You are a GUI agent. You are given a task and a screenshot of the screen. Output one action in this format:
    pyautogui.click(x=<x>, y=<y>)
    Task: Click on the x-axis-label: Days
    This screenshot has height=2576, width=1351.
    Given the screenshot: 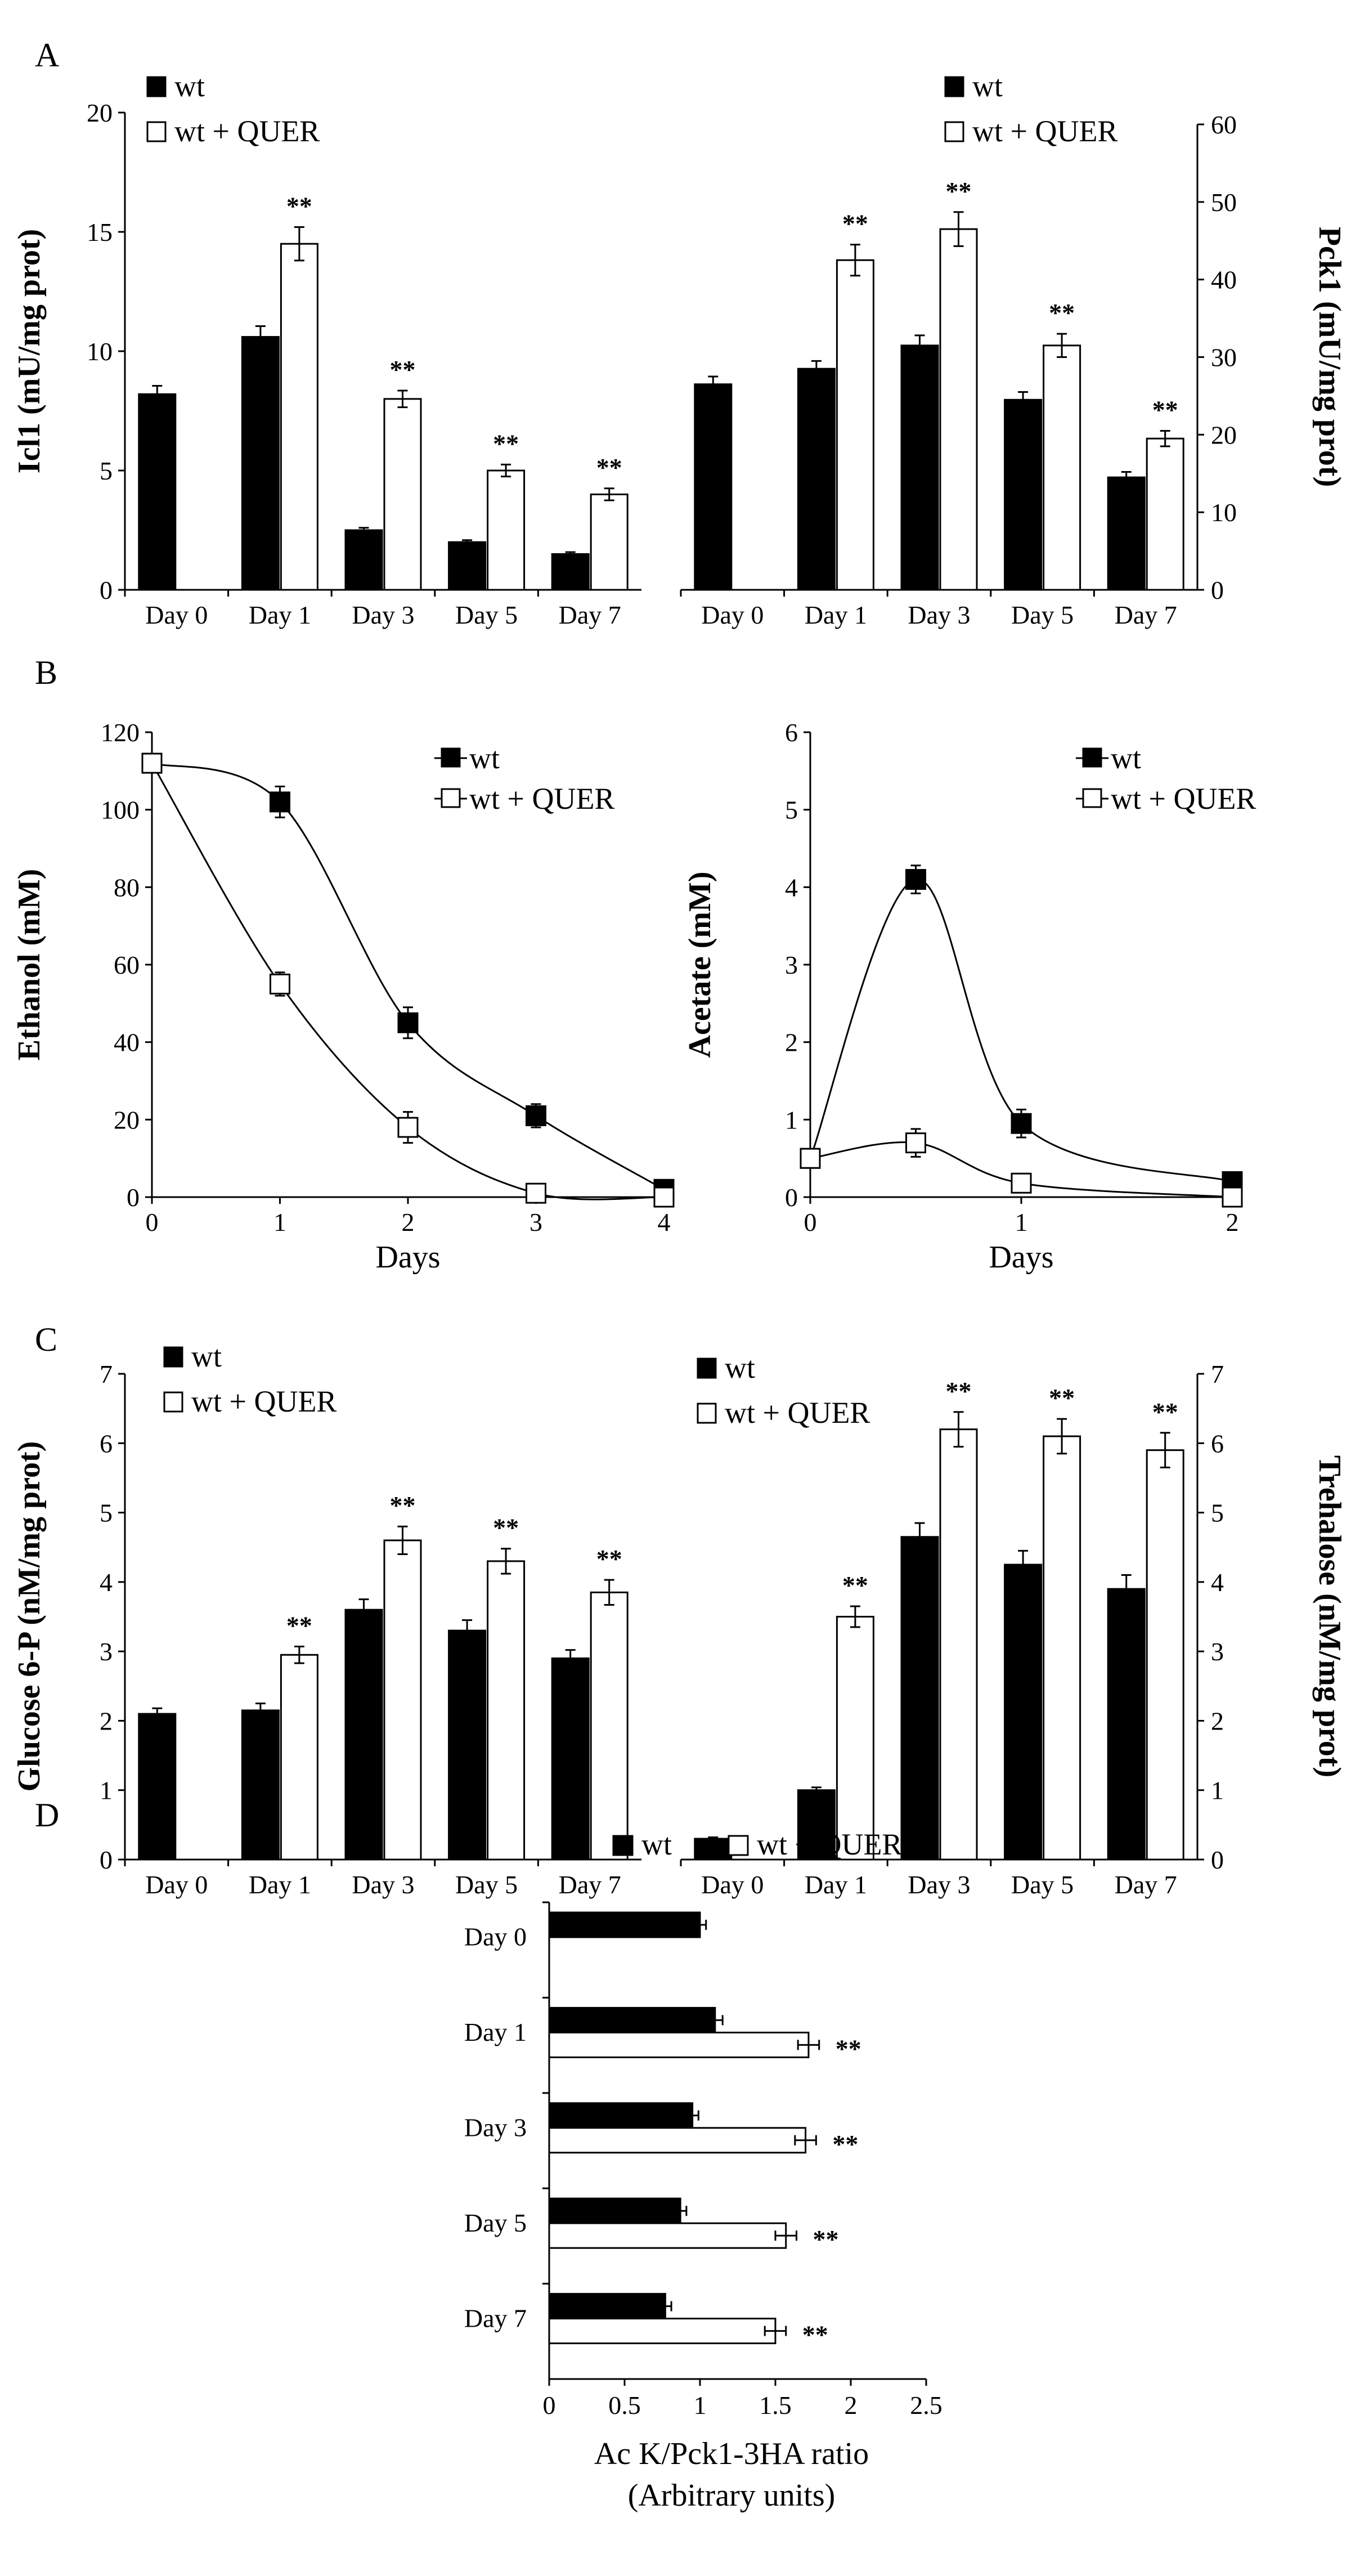 What is the action you would take?
    pyautogui.click(x=408, y=1257)
    